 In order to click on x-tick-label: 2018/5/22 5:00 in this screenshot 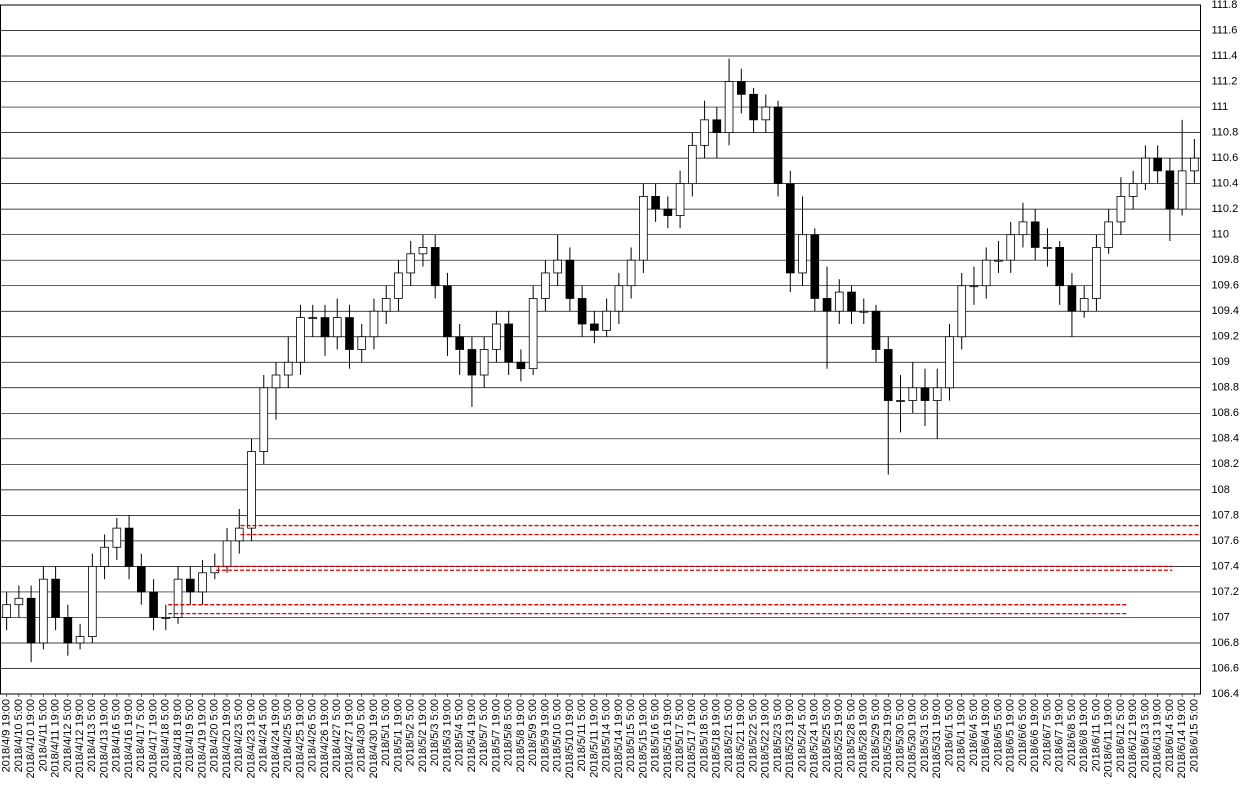, I will do `click(753, 735)`.